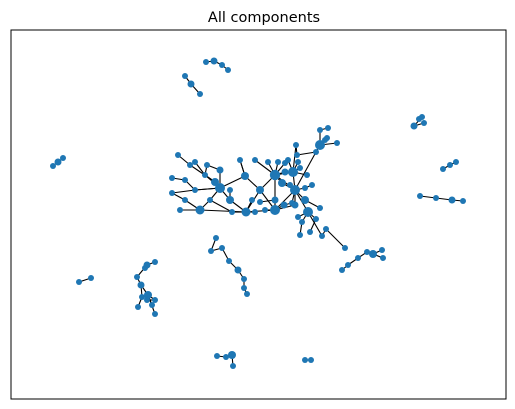  I want to click on plot-title: All components, so click(264, 18).